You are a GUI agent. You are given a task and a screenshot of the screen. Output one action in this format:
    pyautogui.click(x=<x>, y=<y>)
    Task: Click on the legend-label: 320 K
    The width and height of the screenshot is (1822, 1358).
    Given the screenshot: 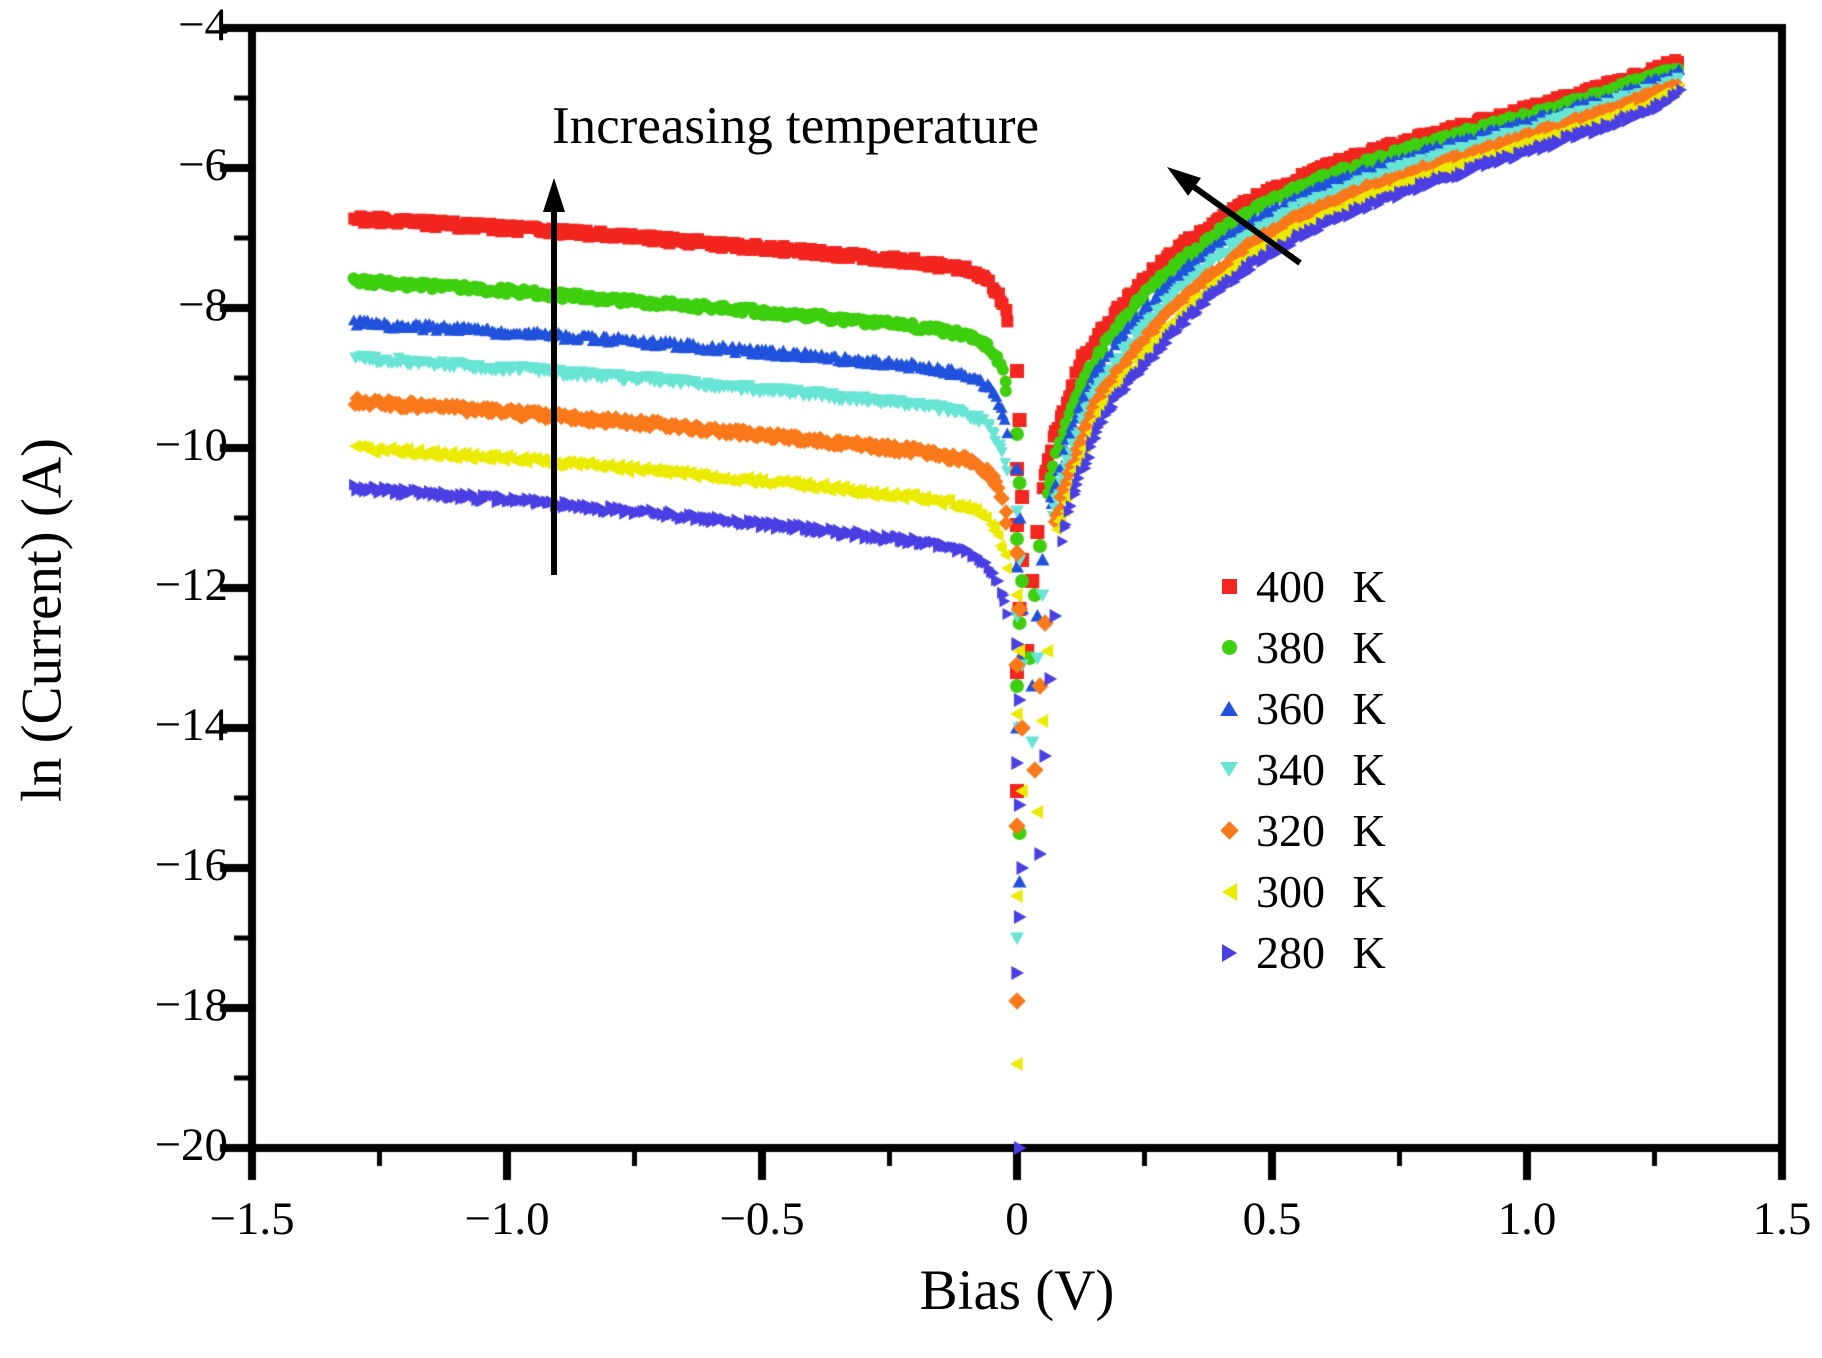 What is the action you would take?
    pyautogui.click(x=1321, y=830)
    